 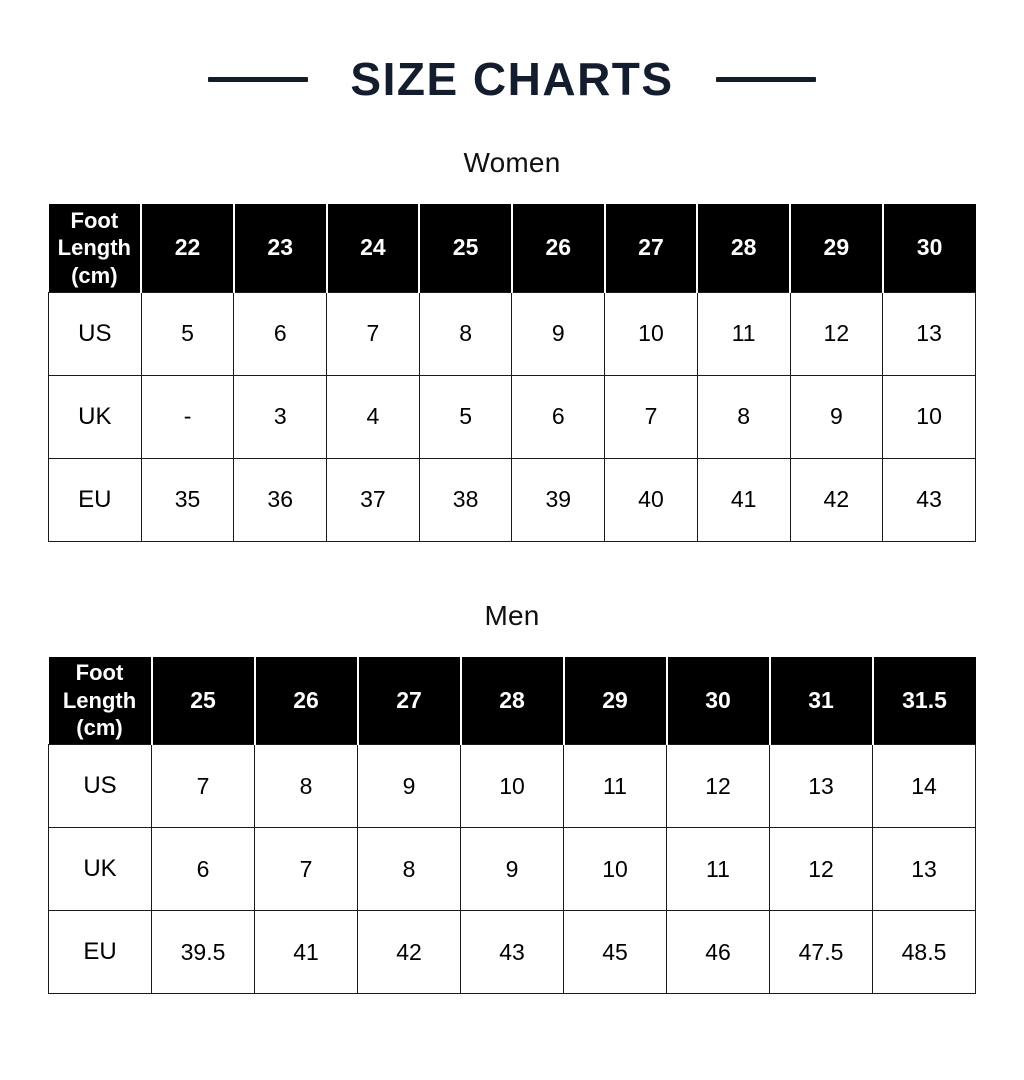 I want to click on column-header-cell: 31, so click(x=821, y=700).